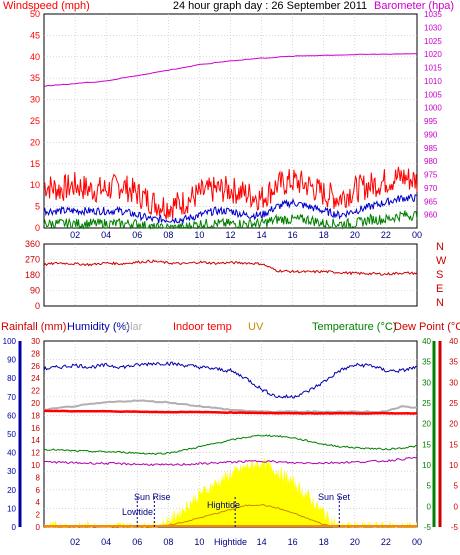  Describe the element at coordinates (354, 327) in the screenshot. I see `temperature-header: Temperature (°C)` at that location.